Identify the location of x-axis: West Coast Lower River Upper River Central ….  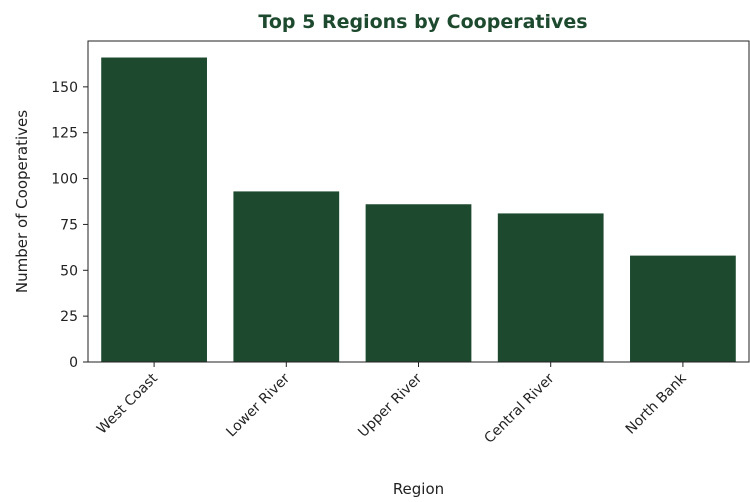
(392, 404).